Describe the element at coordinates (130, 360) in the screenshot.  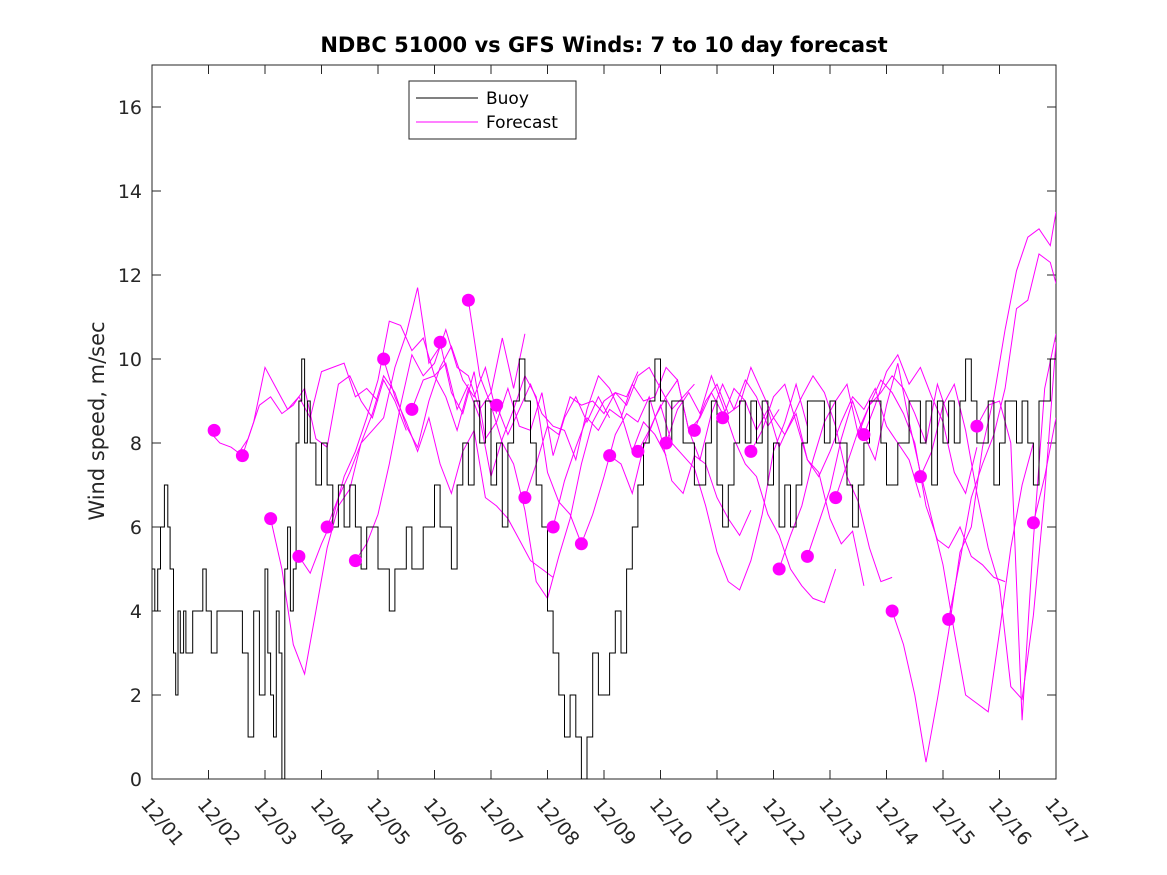
I see `y-tick-label: 10` at that location.